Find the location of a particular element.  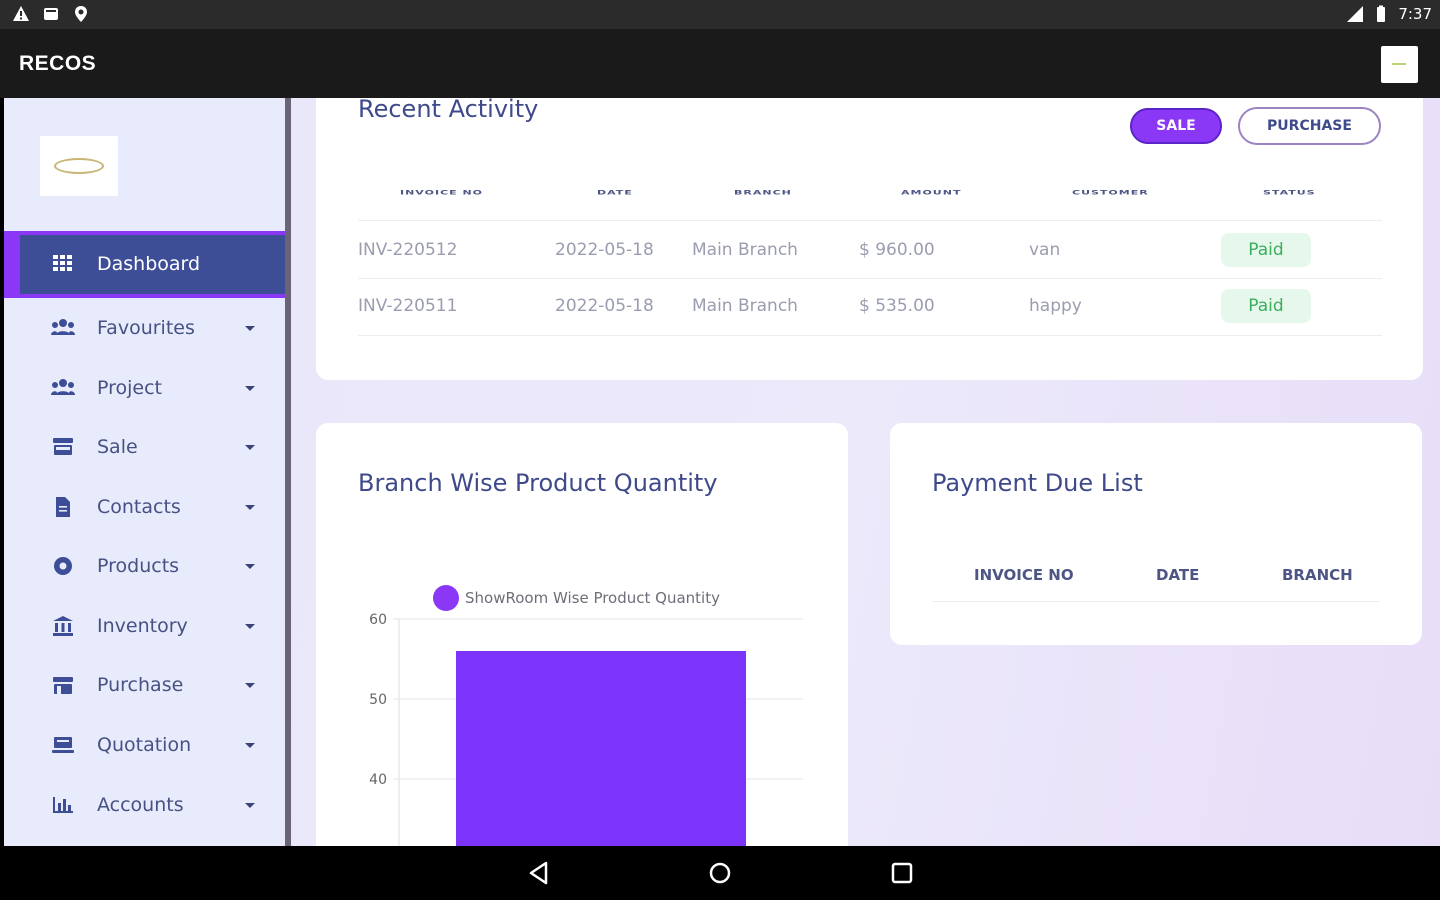

cell-amount: $ 960.00 is located at coordinates (897, 250).